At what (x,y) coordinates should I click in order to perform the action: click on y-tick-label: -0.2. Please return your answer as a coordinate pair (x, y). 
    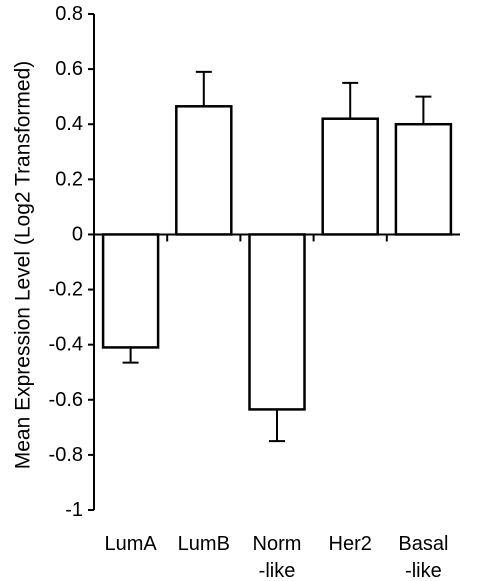
    Looking at the image, I should click on (66, 290).